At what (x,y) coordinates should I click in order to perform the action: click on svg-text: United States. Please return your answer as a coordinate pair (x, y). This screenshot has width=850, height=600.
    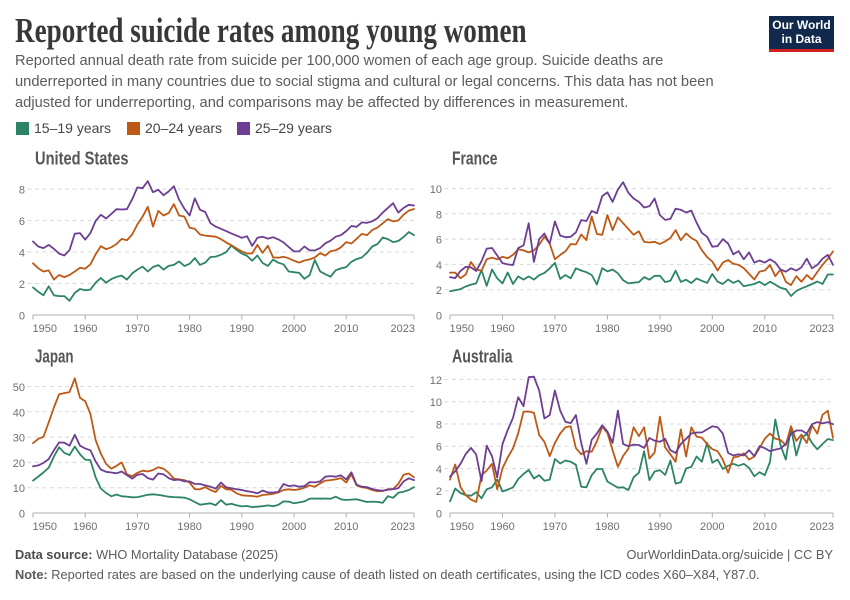
    Looking at the image, I should click on (82, 159).